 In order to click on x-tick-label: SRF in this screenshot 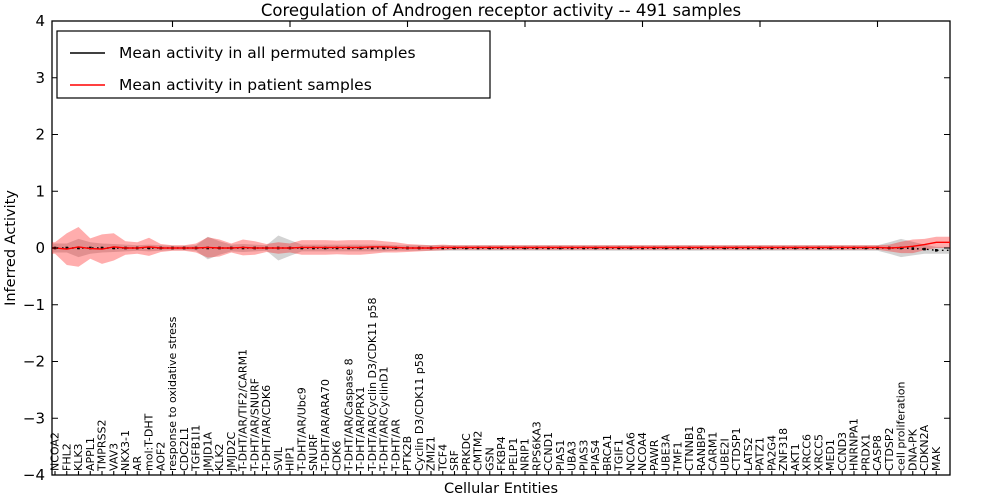, I will do `click(454, 460)`.